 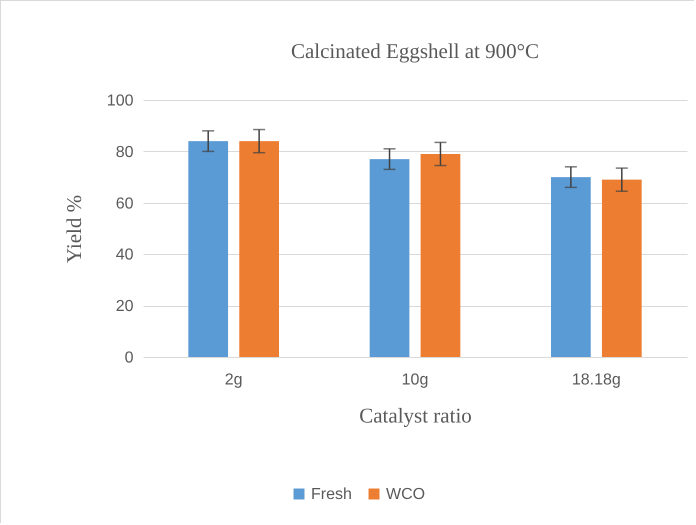 What do you see at coordinates (129, 358) in the screenshot?
I see `y-tick-label: 0` at bounding box center [129, 358].